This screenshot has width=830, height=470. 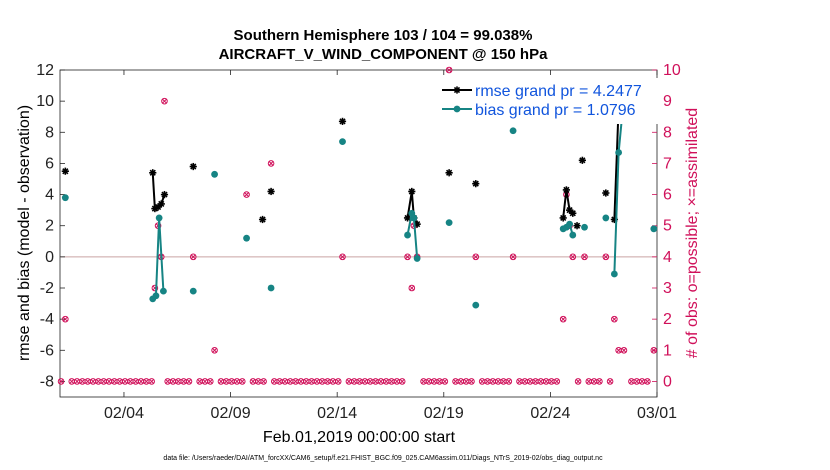 What do you see at coordinates (667, 288) in the screenshot?
I see `y-tick-label-right: 3` at bounding box center [667, 288].